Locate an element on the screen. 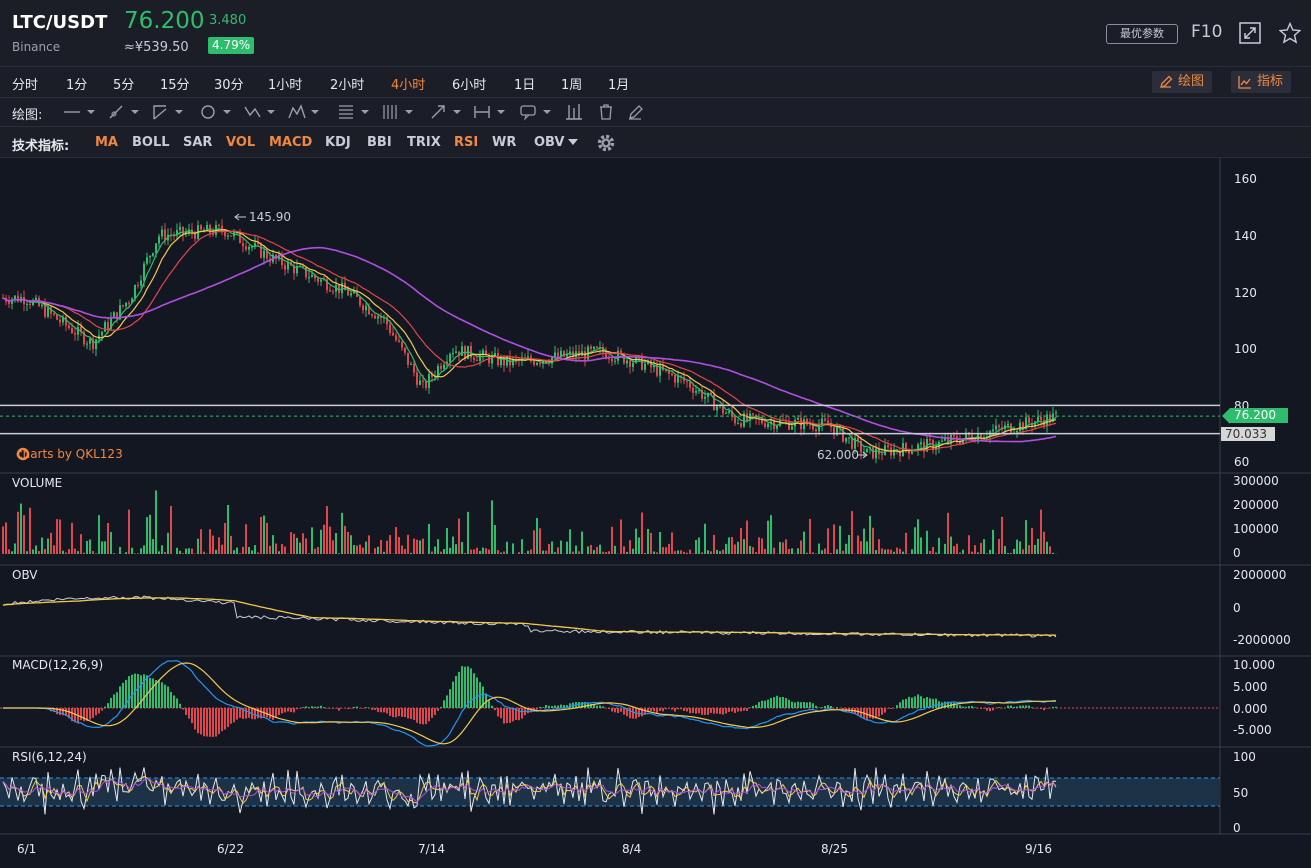  ind-obv: OBV is located at coordinates (549, 142).